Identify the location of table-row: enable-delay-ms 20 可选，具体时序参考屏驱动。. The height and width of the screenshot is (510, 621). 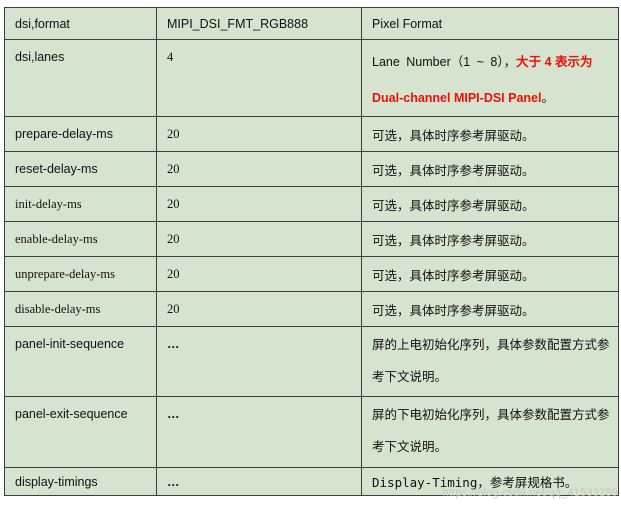
(311, 239).